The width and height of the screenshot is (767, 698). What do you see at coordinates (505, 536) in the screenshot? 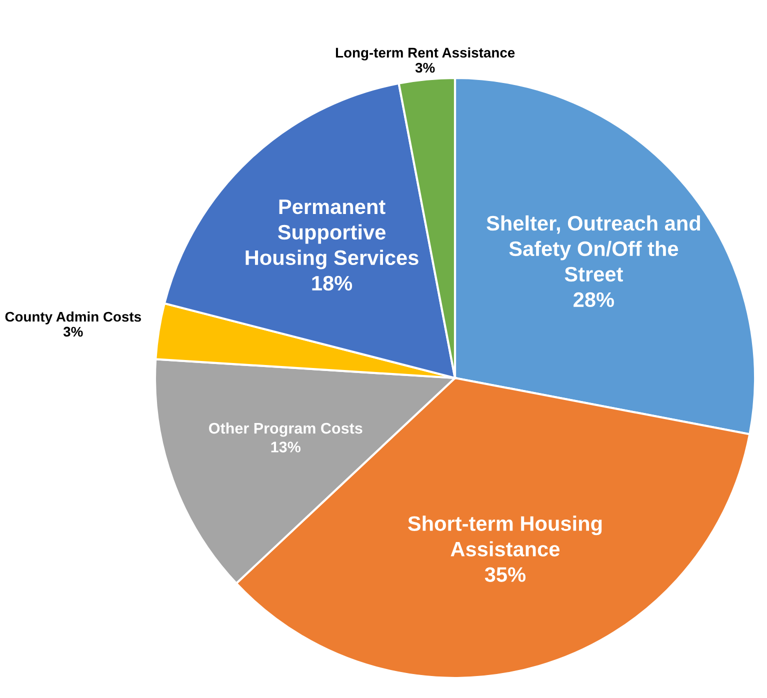
I see `slice-label: Short-term Housing Assistance` at bounding box center [505, 536].